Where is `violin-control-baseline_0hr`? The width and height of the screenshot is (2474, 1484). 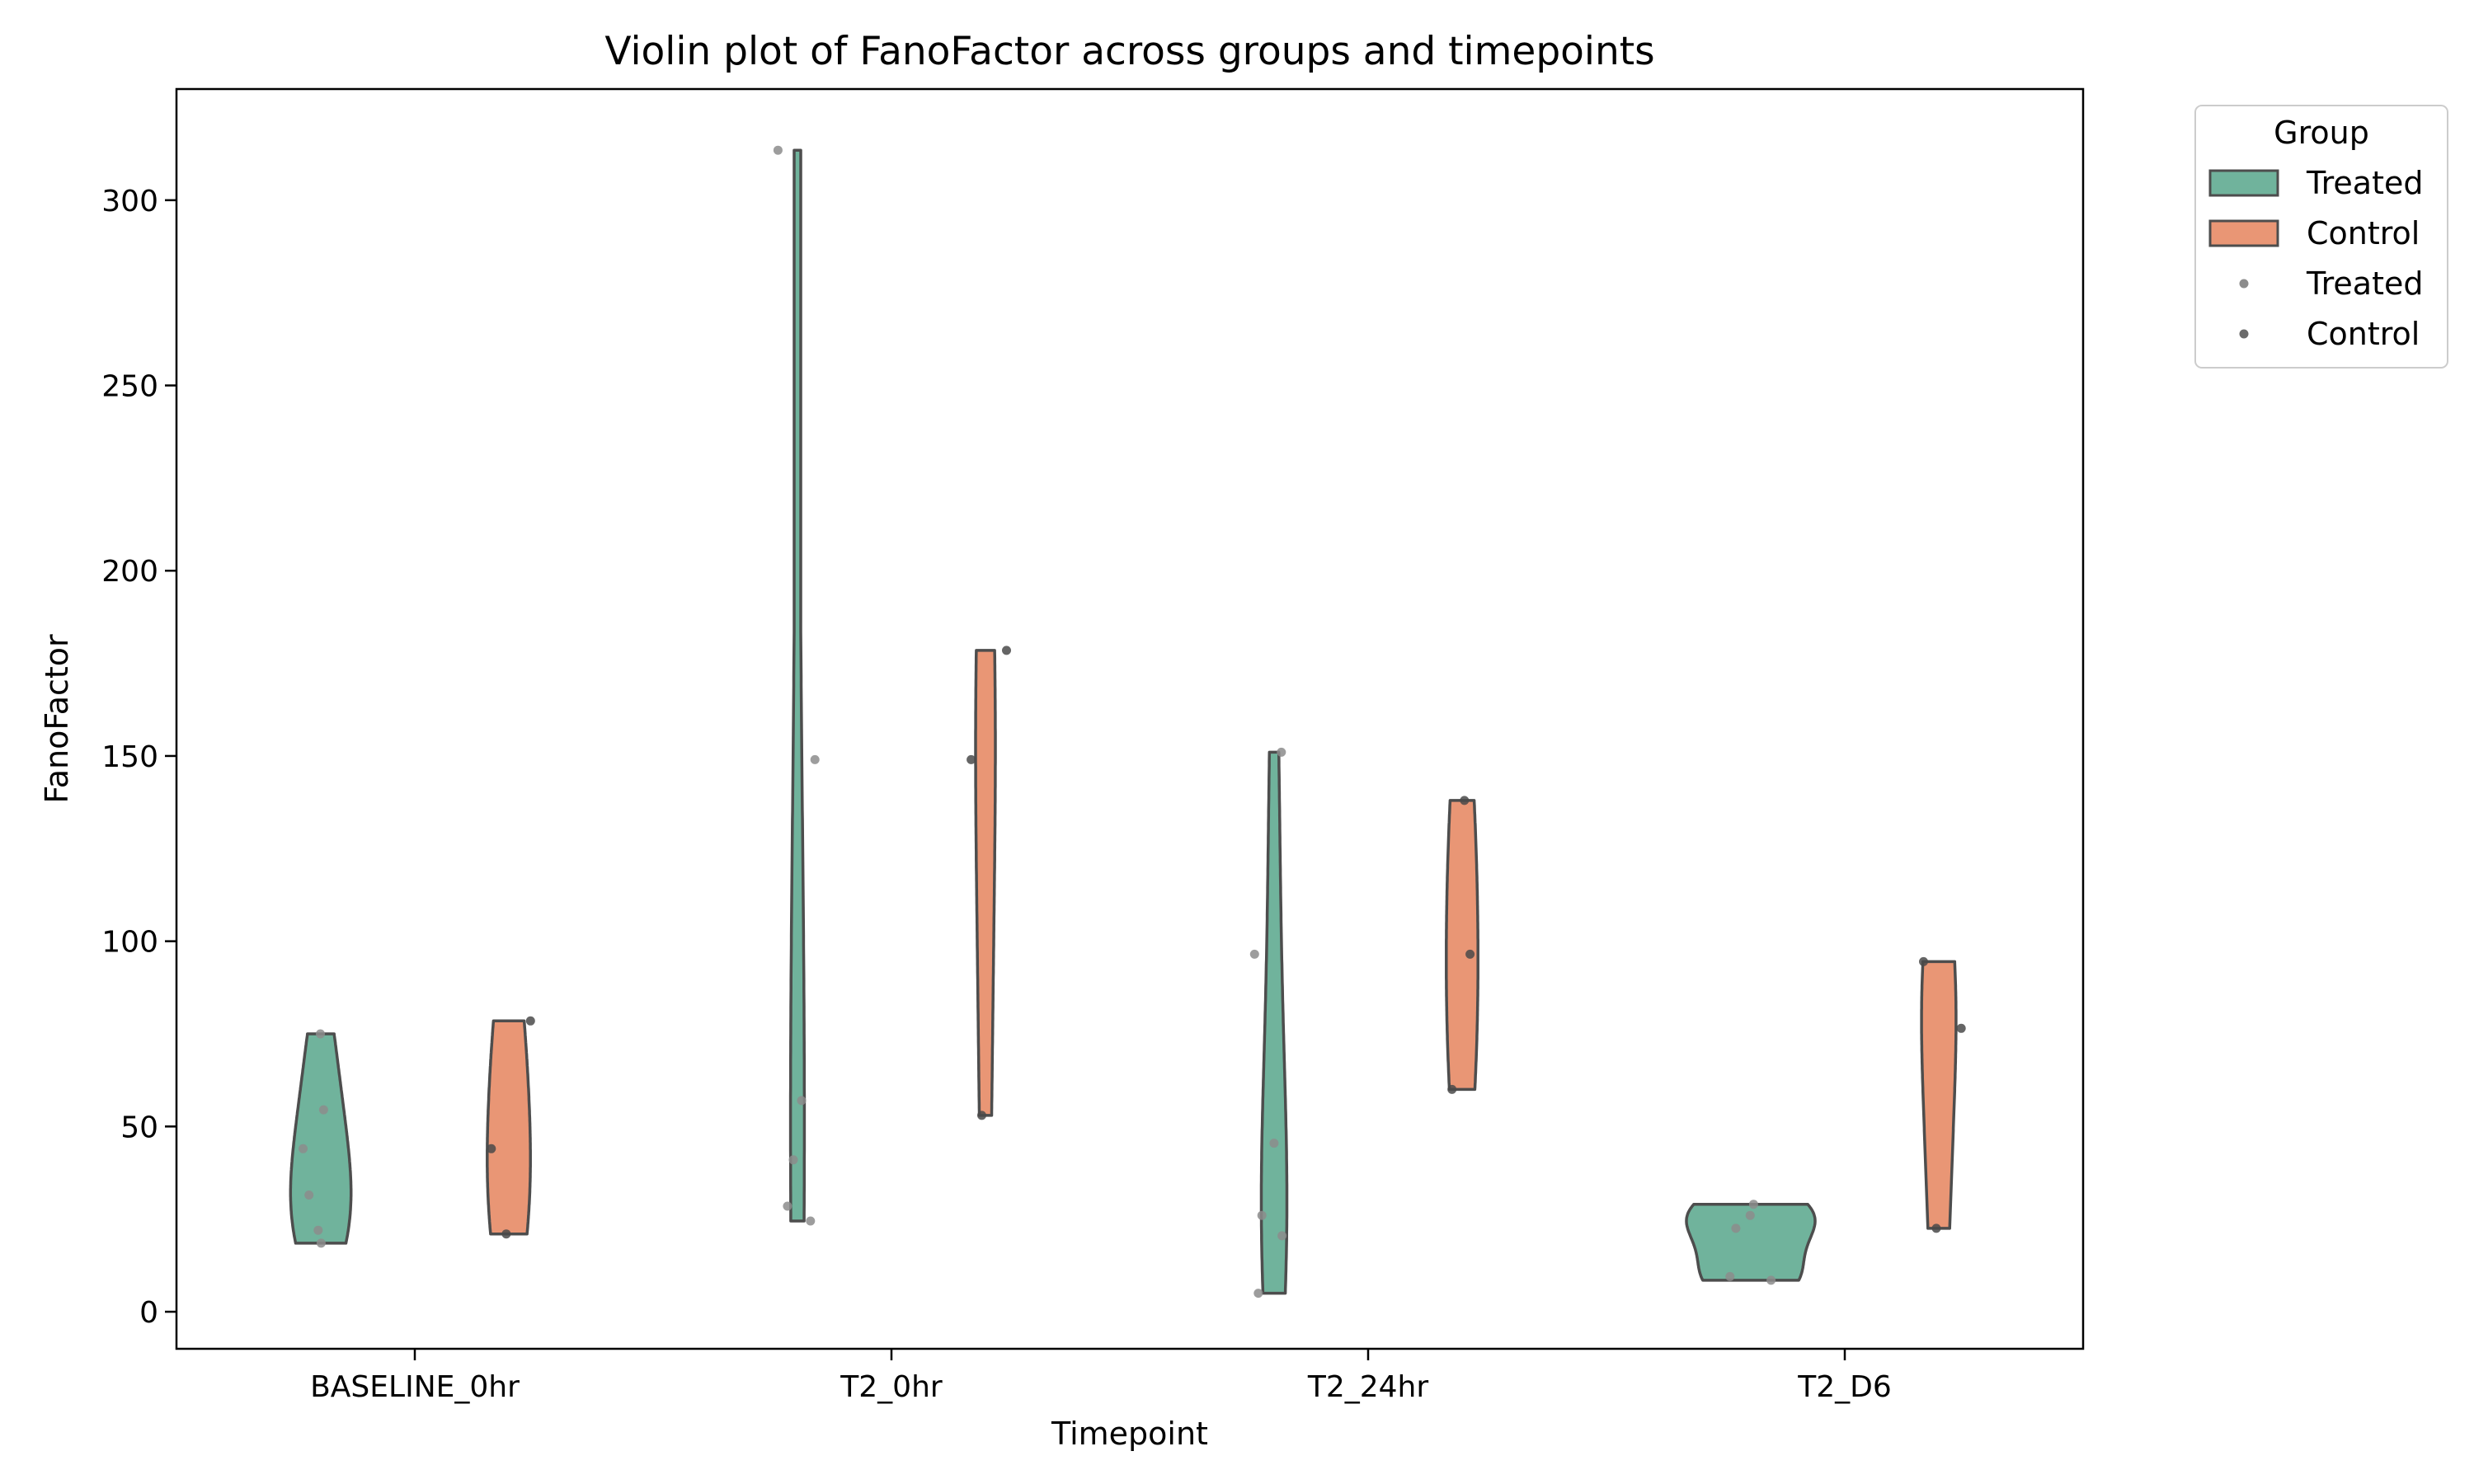
violin-control-baseline_0hr is located at coordinates (509, 1127).